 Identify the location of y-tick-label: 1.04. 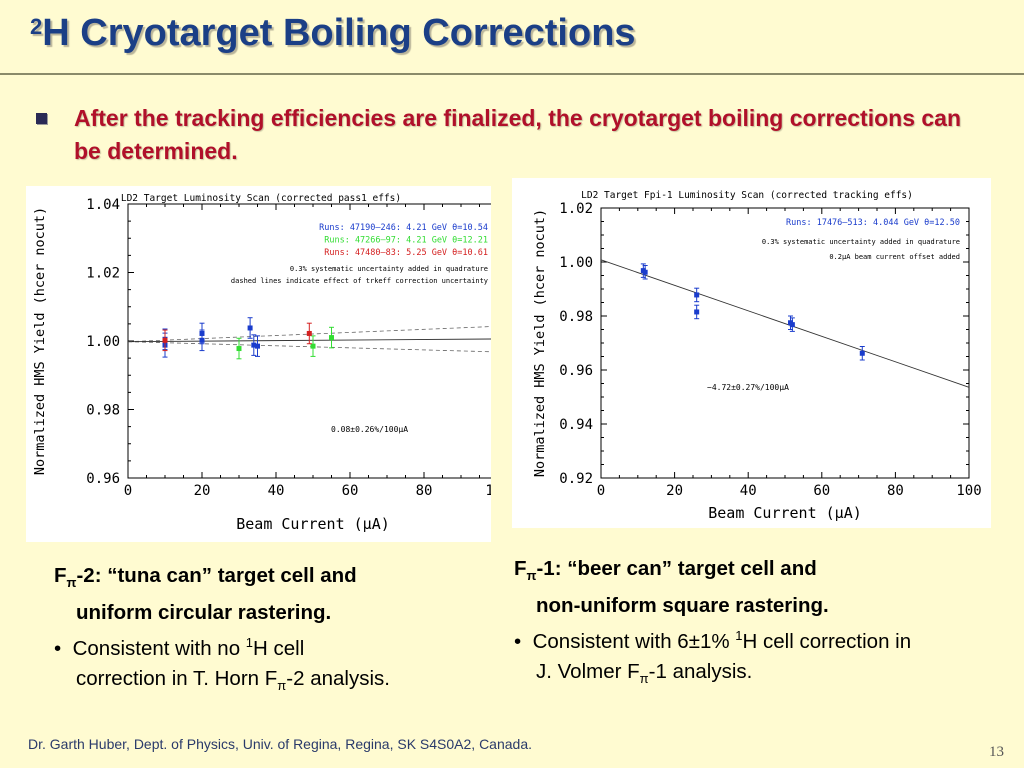
(103, 205).